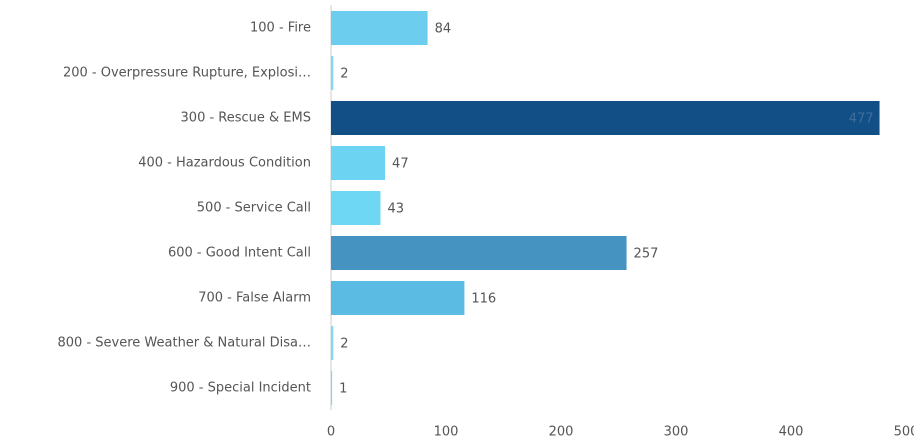  Describe the element at coordinates (791, 432) in the screenshot. I see `x-tick-label: 400` at that location.